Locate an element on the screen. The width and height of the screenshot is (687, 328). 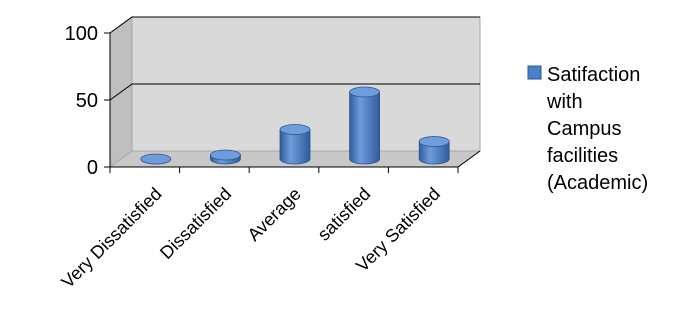
x-tick-label: Very Dissatisfied is located at coordinates (111, 238).